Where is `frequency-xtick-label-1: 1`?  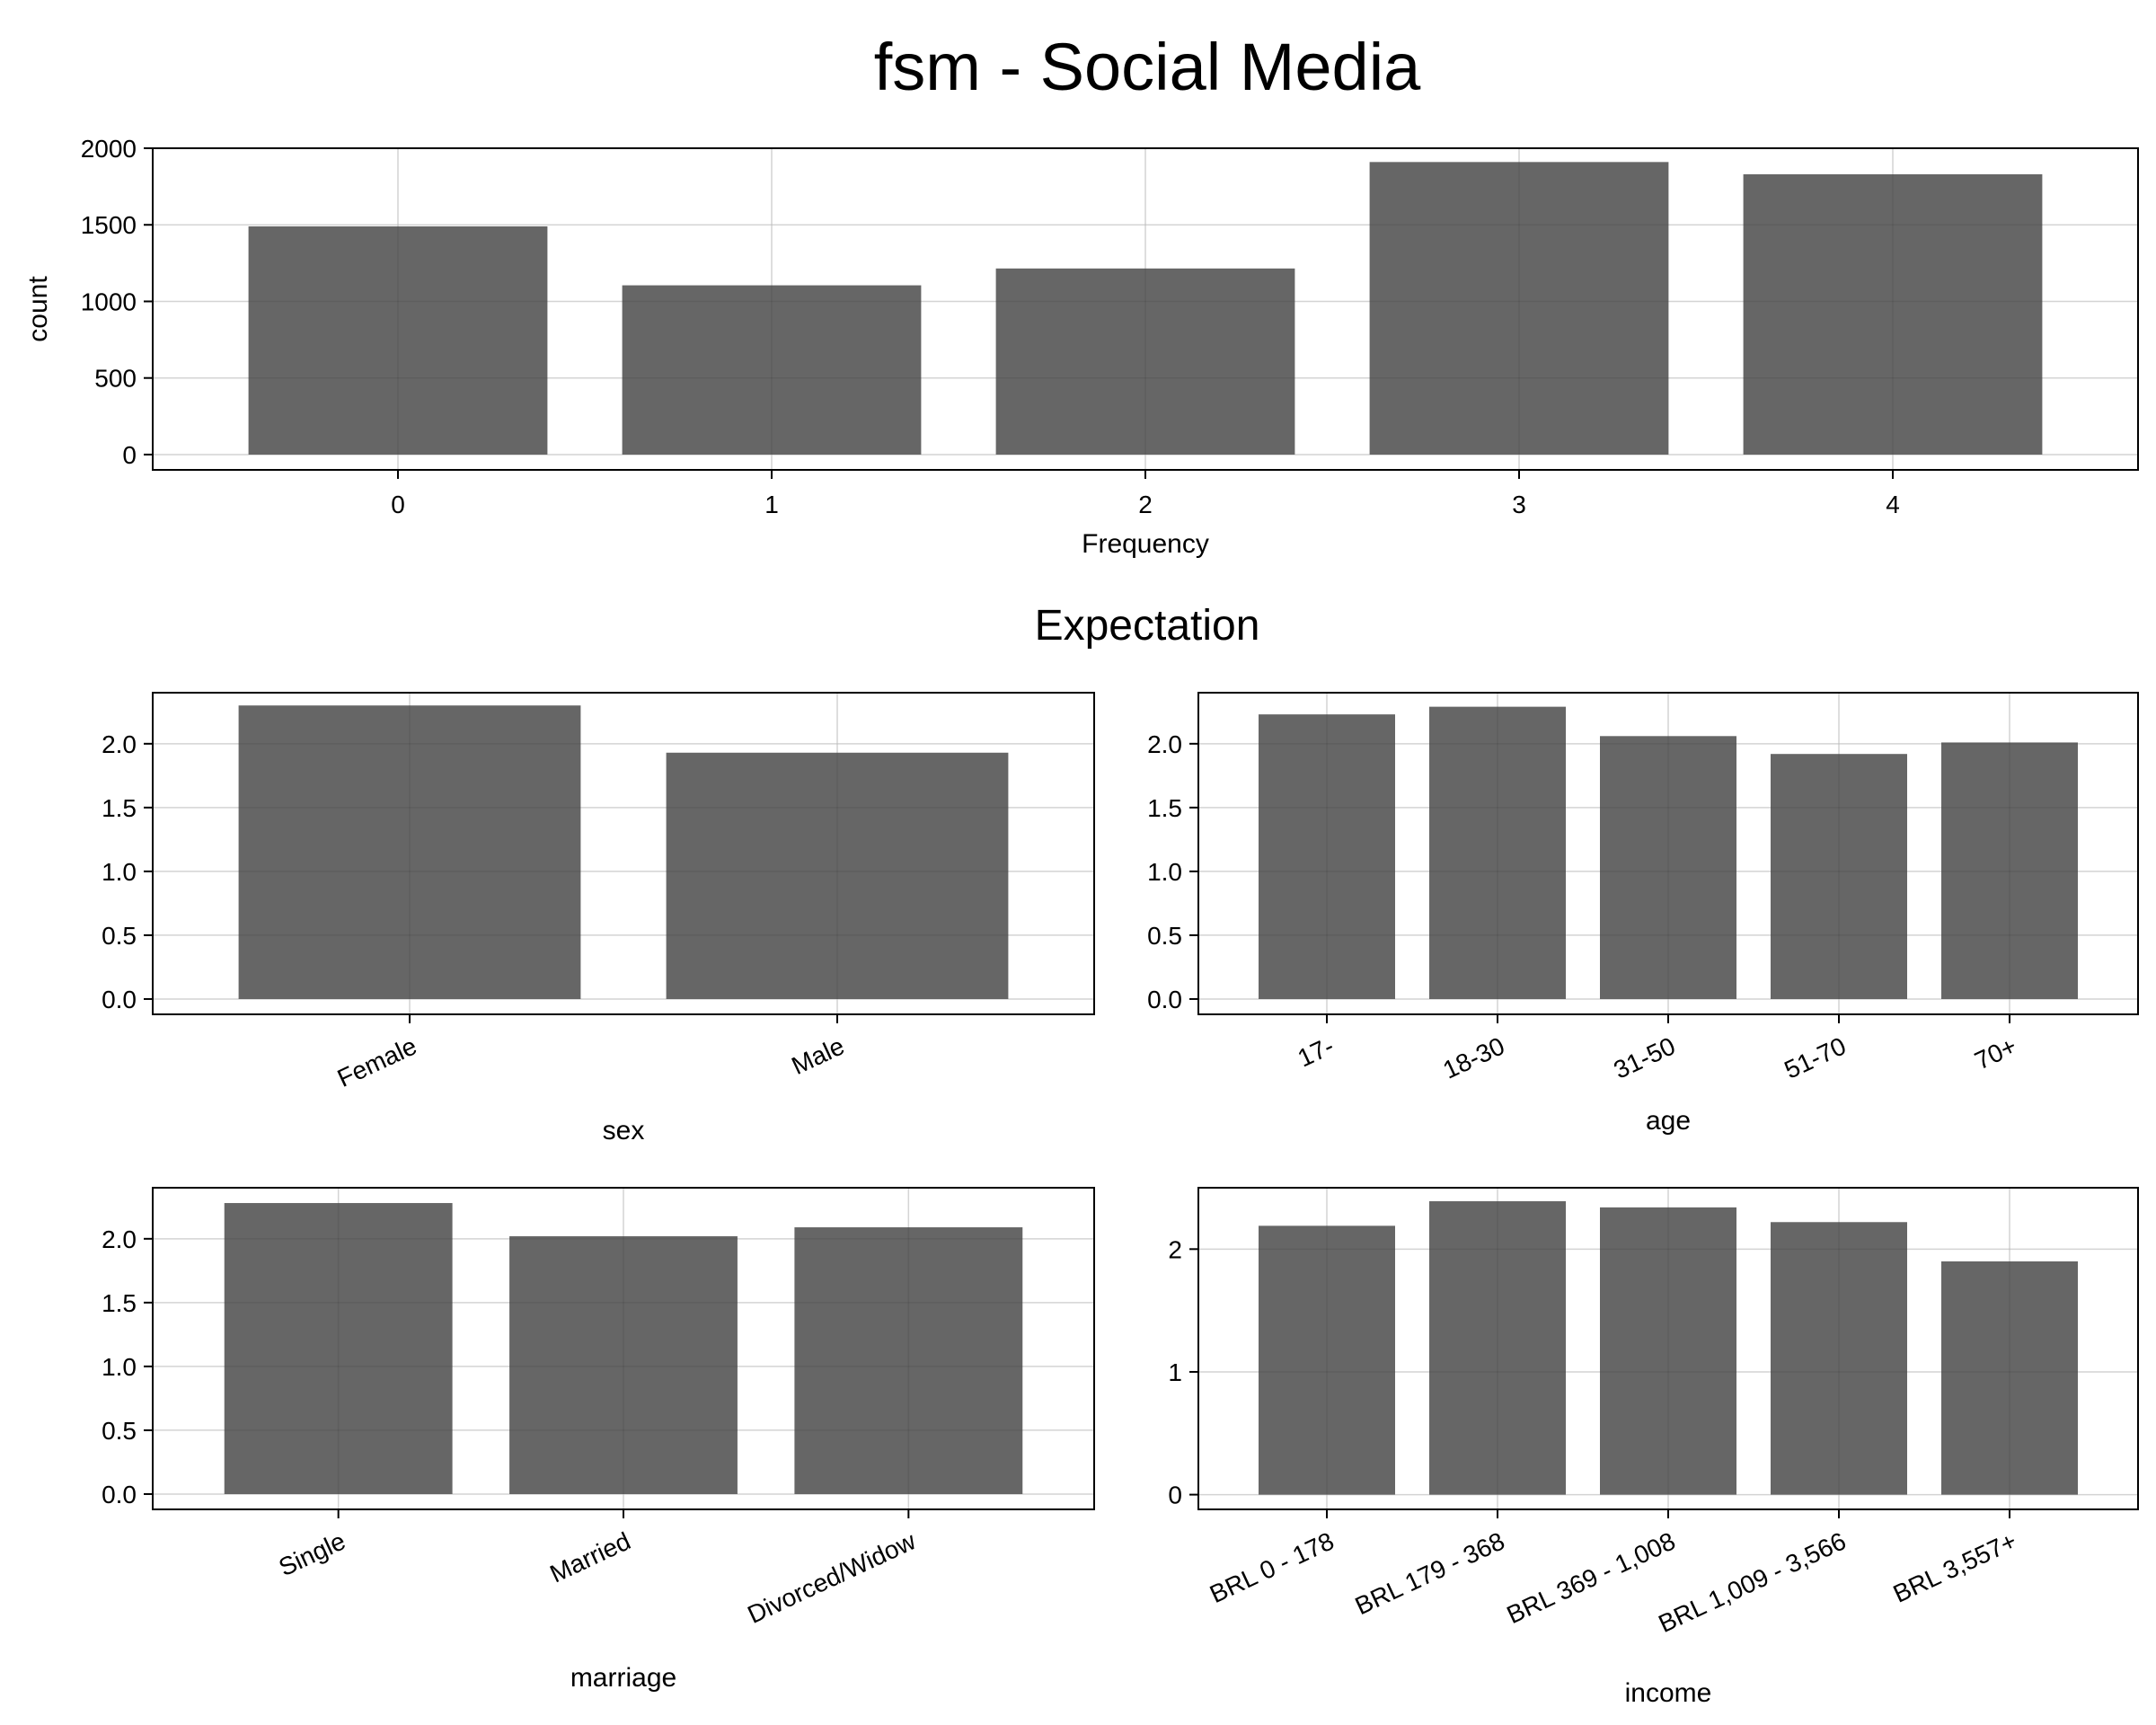 frequency-xtick-label-1: 1 is located at coordinates (771, 504).